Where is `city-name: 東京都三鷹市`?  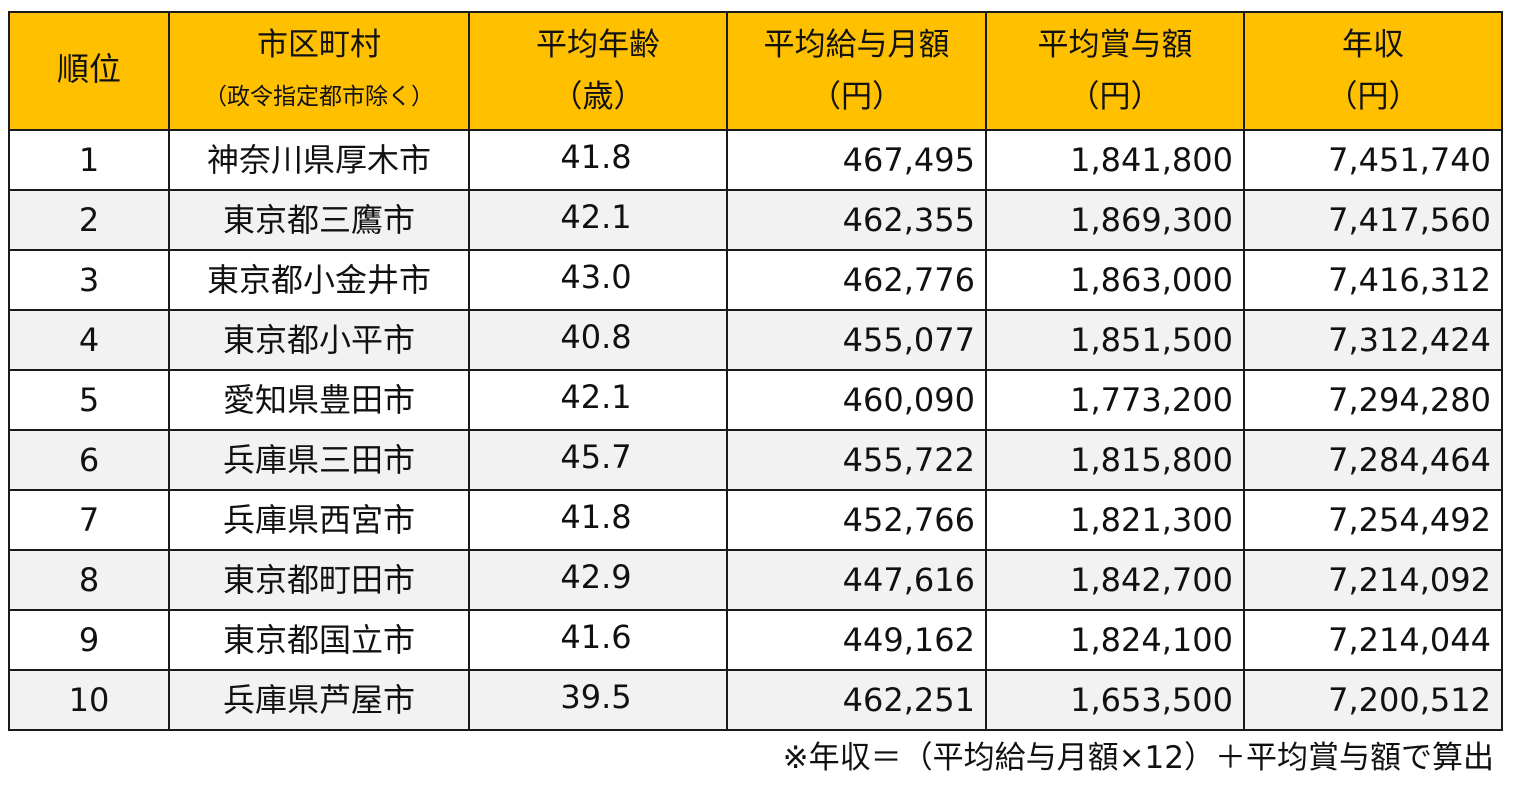
city-name: 東京都三鷹市 is located at coordinates (318, 220).